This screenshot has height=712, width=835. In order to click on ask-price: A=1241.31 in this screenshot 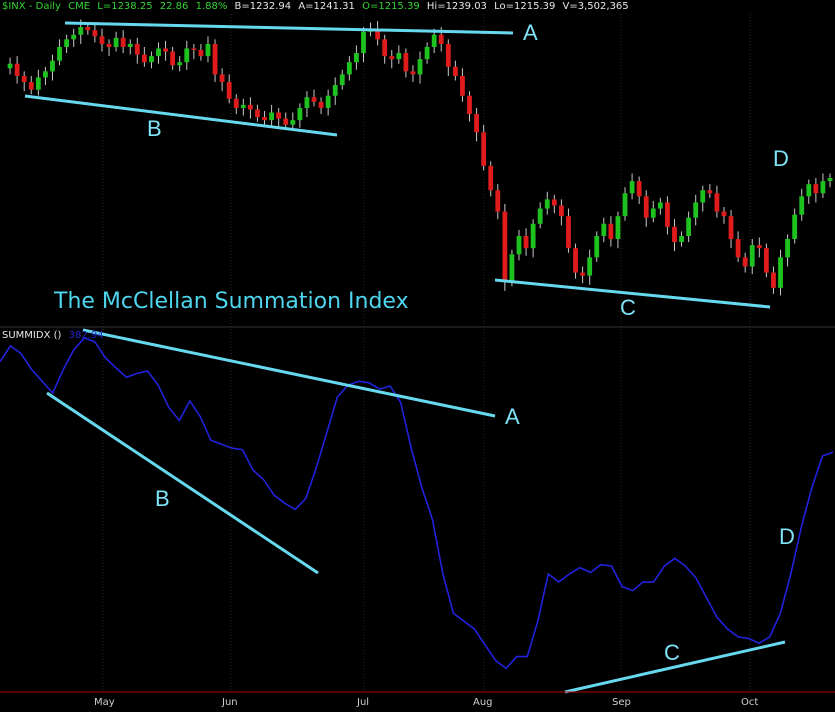, I will do `click(326, 6)`.